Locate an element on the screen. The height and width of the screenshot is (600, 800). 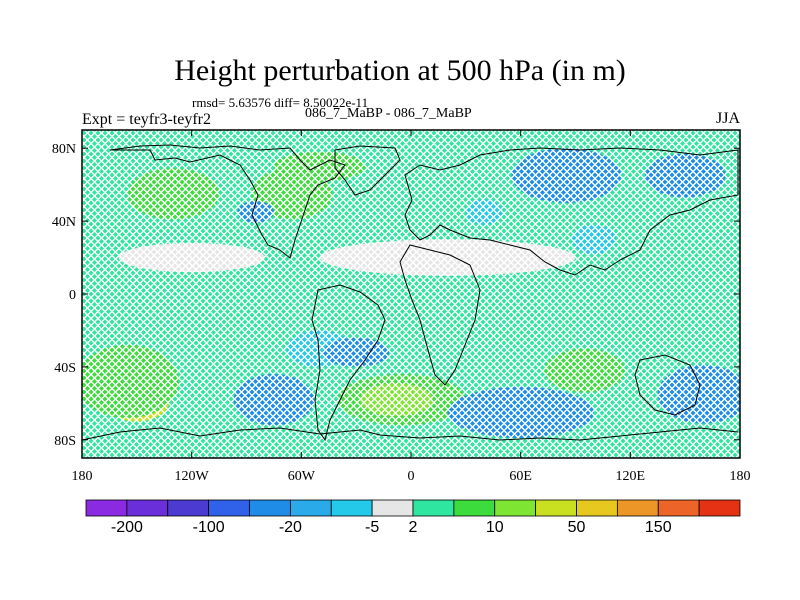
coastline-australia is located at coordinates (667, 385).